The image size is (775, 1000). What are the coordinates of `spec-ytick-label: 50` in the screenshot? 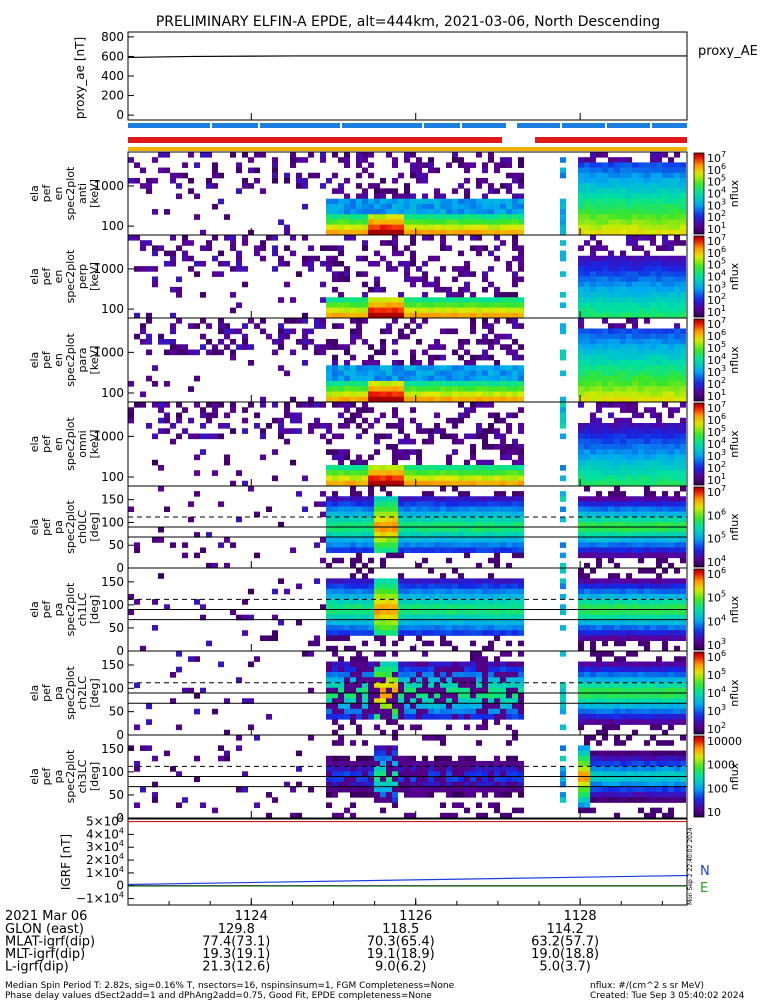 It's located at (116, 545).